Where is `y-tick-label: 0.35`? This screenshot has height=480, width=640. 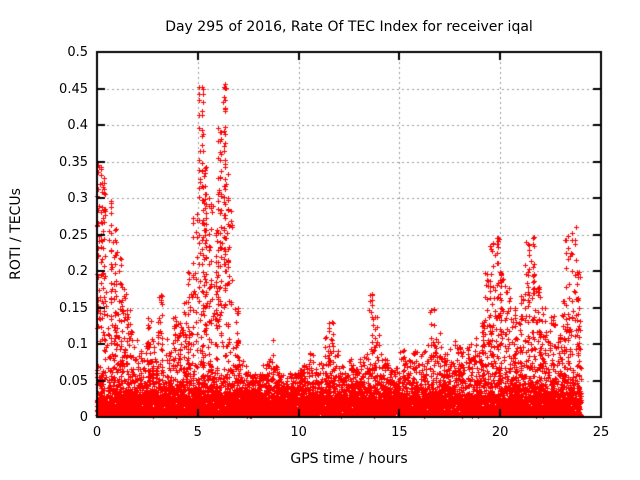
y-tick-label: 0.35 is located at coordinates (73, 162).